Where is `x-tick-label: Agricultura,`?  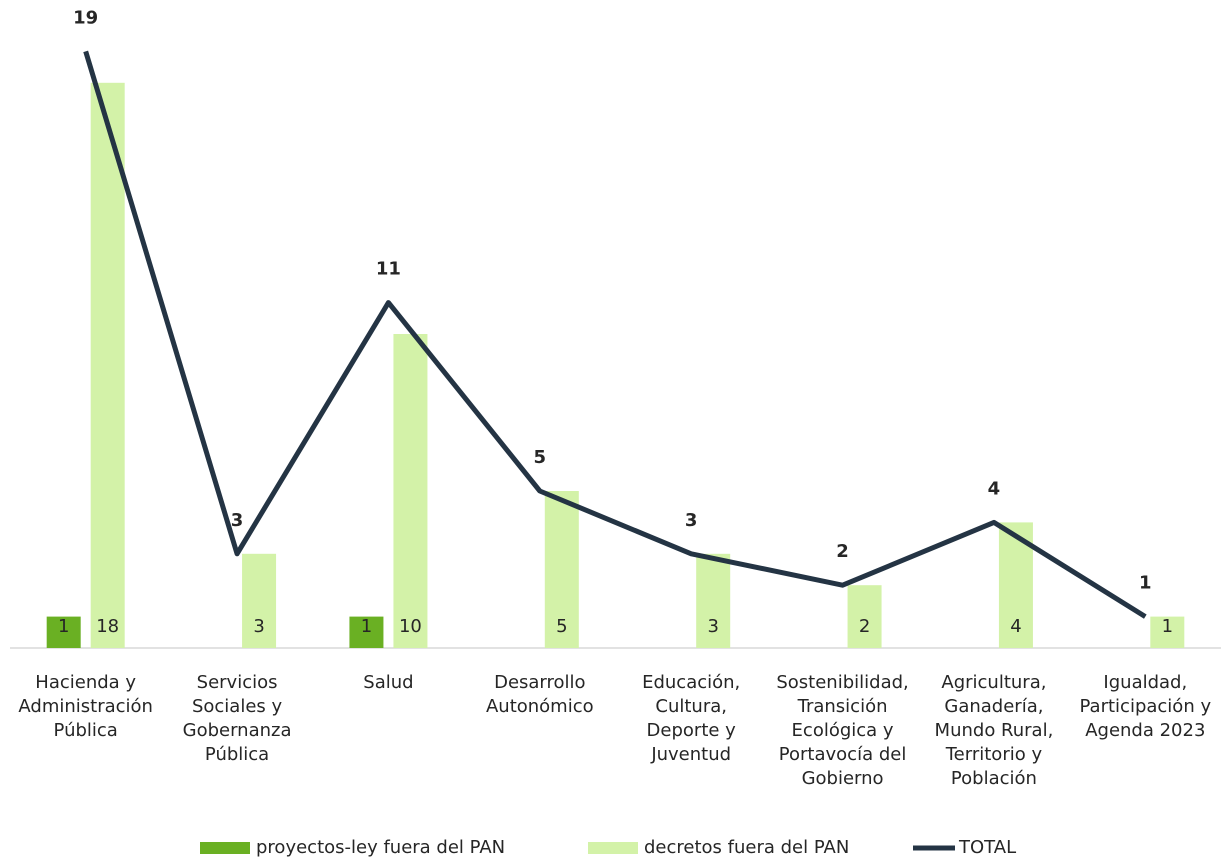
x-tick-label: Agricultura, is located at coordinates (993, 682).